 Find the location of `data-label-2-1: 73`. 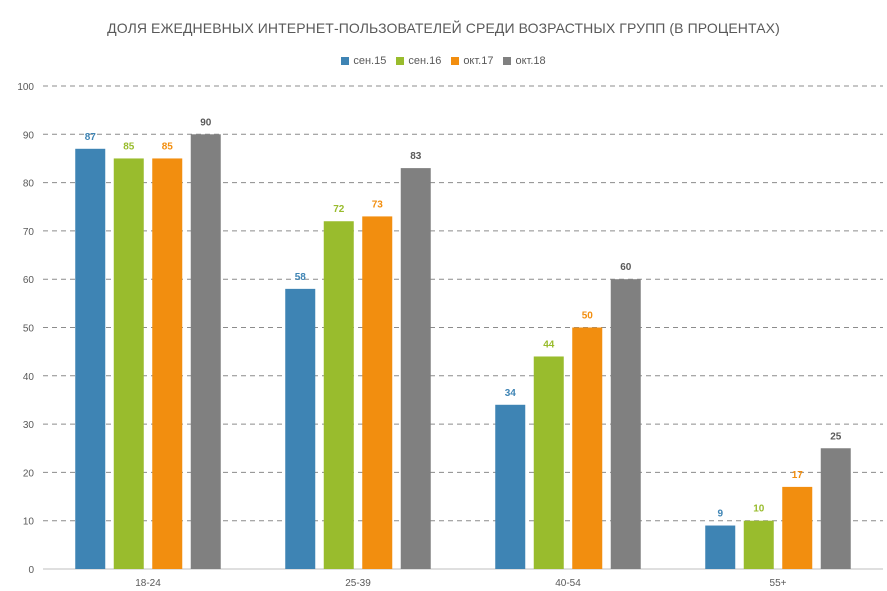

data-label-2-1: 73 is located at coordinates (378, 204).